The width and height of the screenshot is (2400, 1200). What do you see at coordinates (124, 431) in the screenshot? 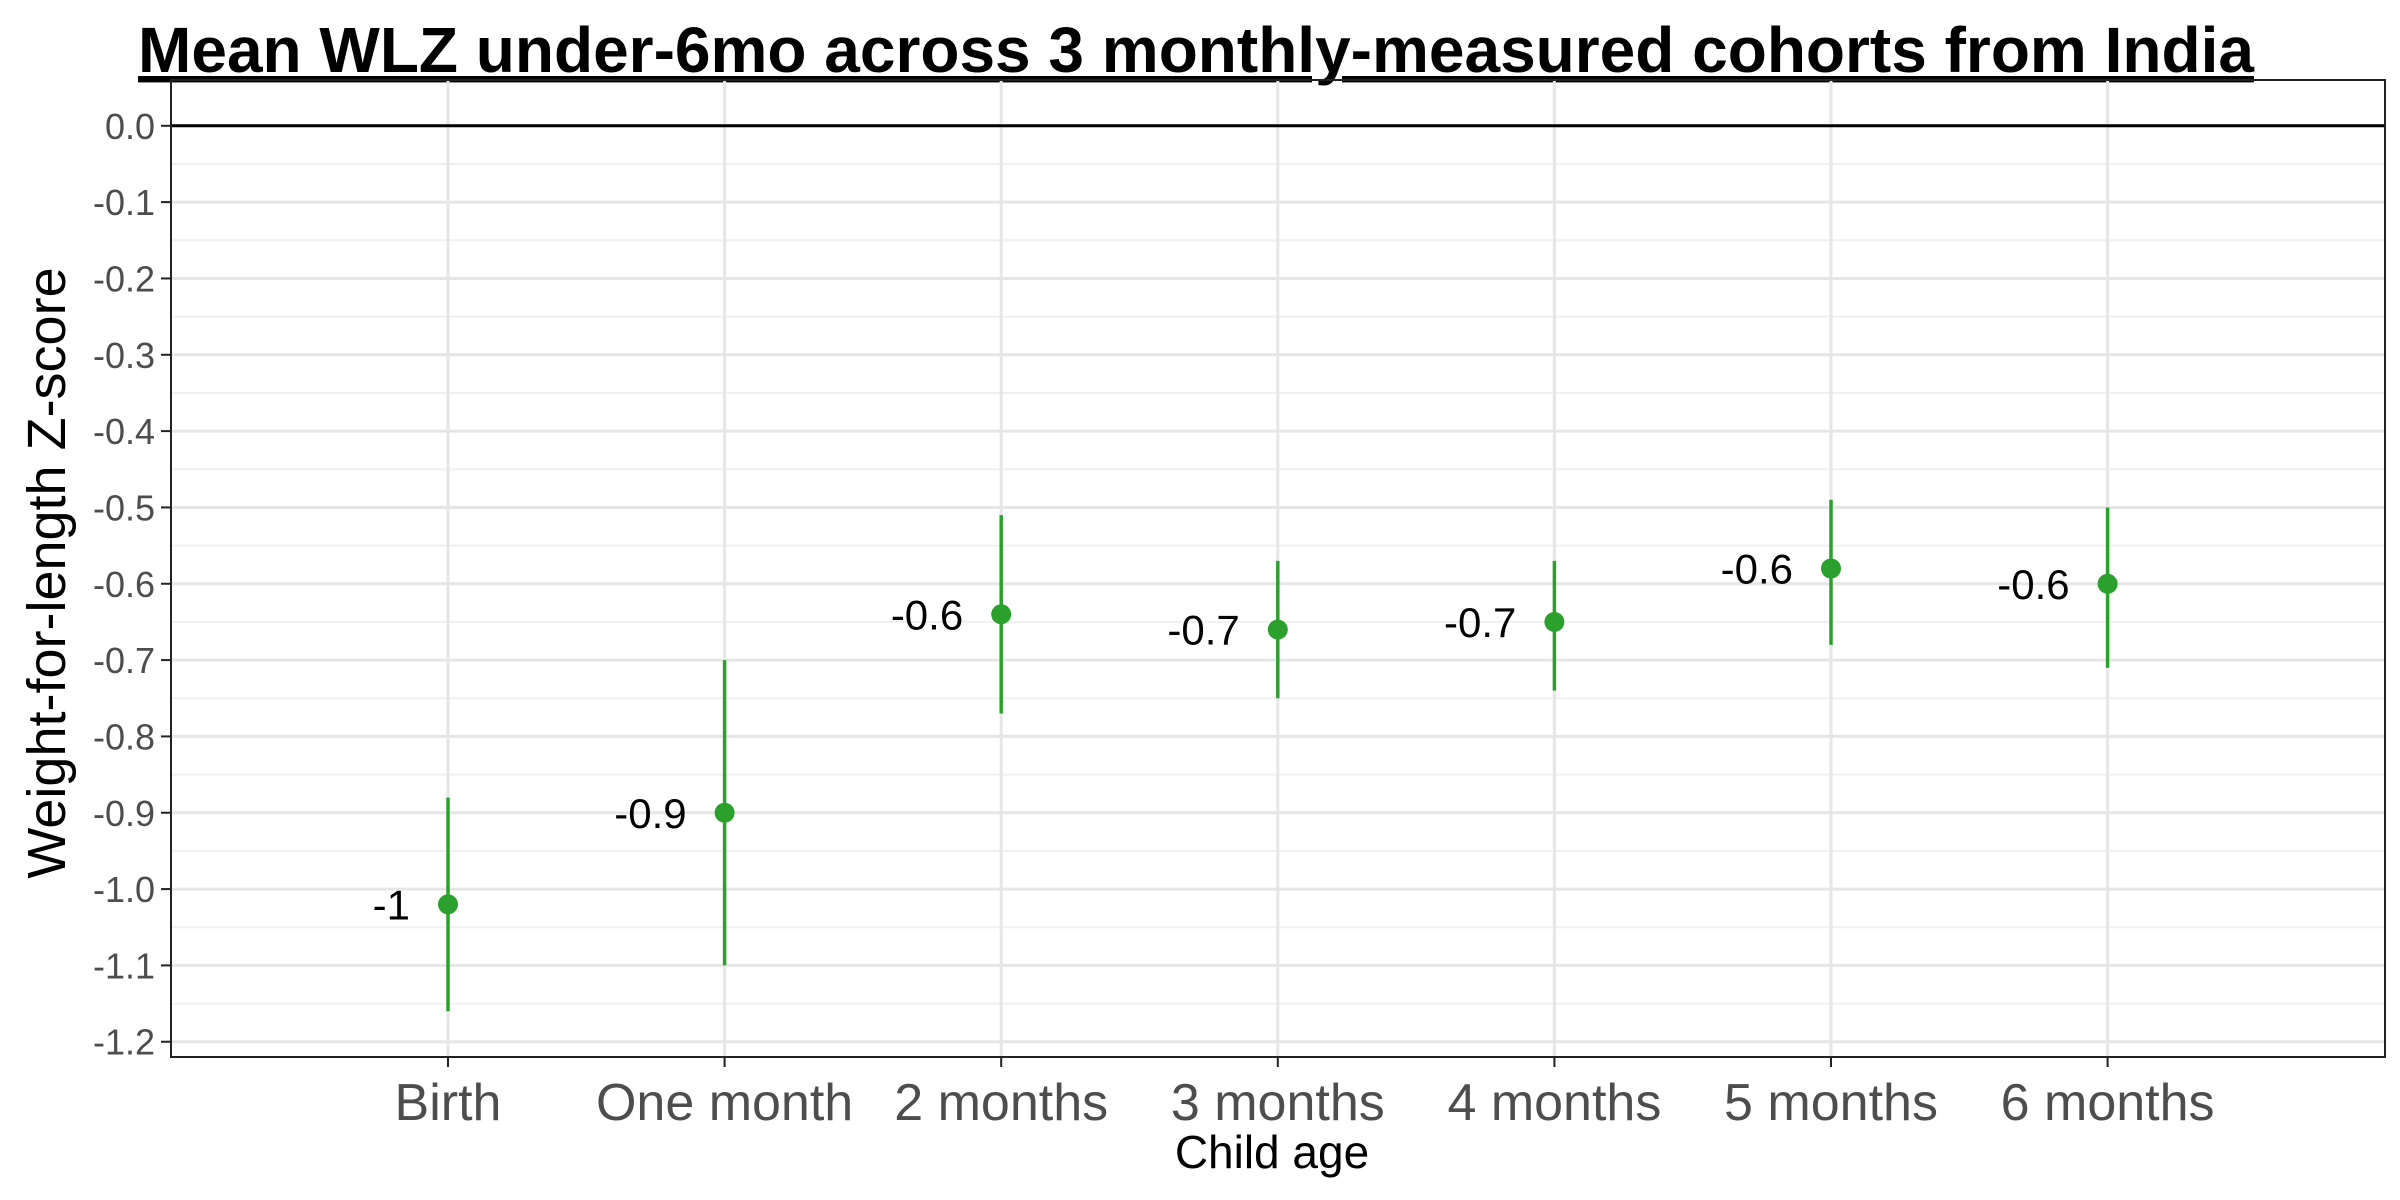
I see `y-tick-label: -0.4` at bounding box center [124, 431].